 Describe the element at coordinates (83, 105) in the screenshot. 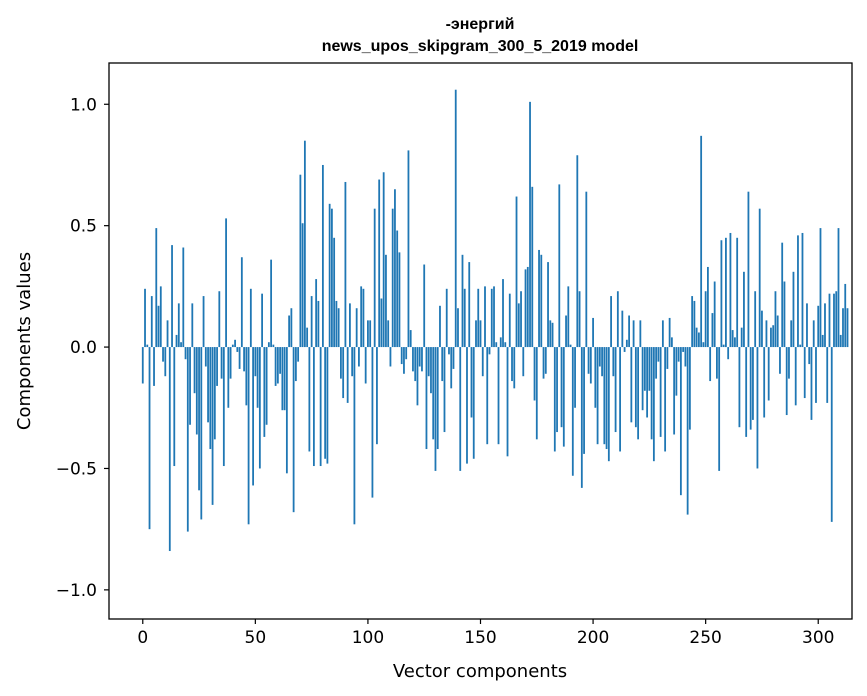

I see `y-tick-label: 1.0` at that location.